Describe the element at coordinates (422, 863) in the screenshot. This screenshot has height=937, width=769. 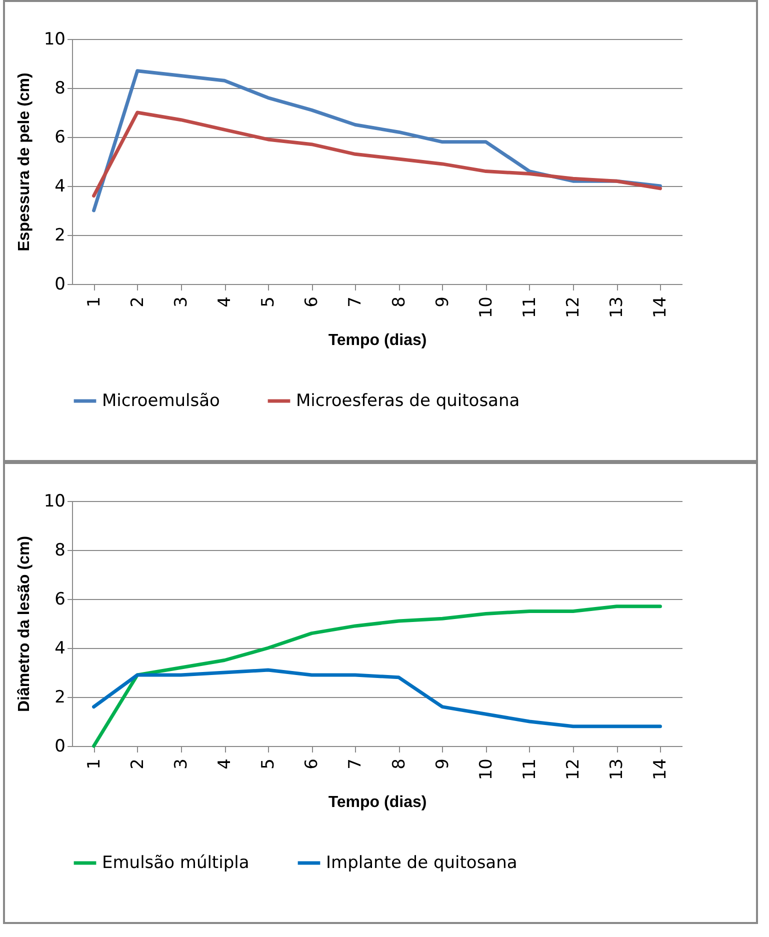
I see `legend-label: Implante de quitosana` at that location.